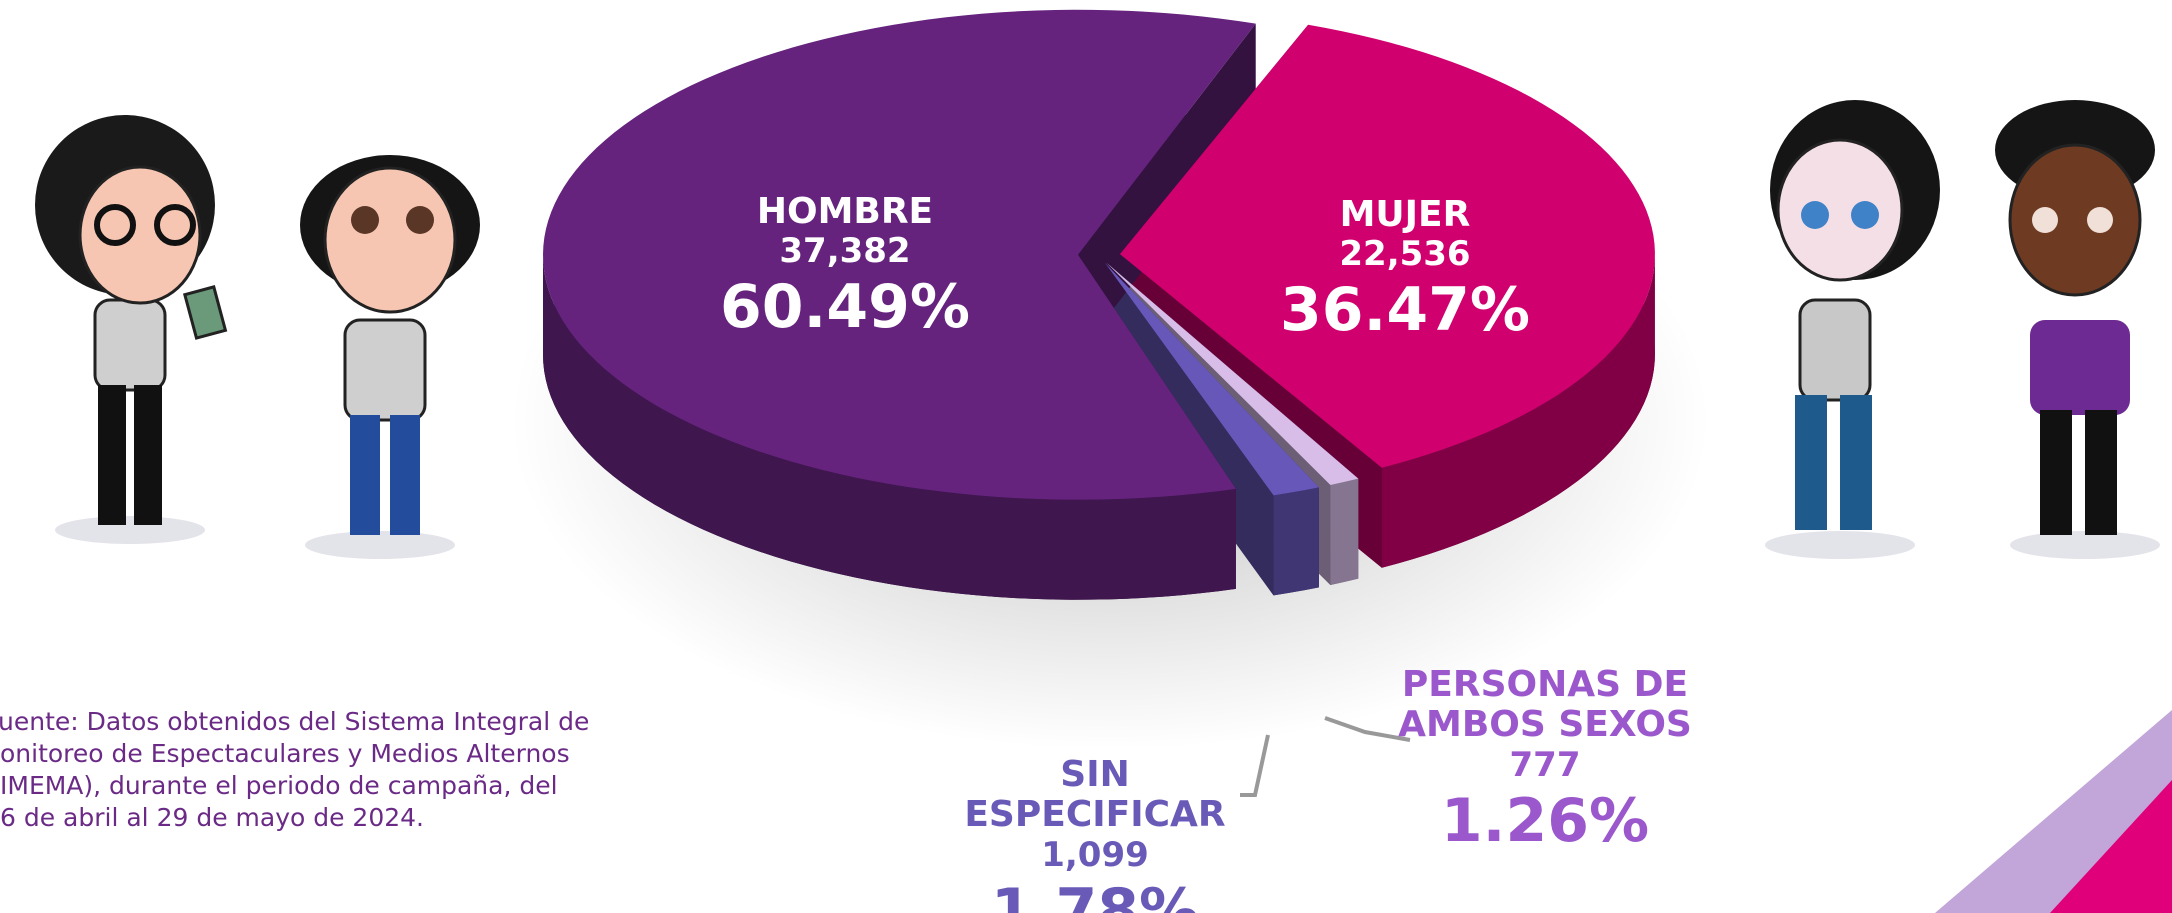 This screenshot has width=2172, height=913. What do you see at coordinates (1545, 705) in the screenshot?
I see `category-label: PERSONAS DE AMBOS SEXOS` at bounding box center [1545, 705].